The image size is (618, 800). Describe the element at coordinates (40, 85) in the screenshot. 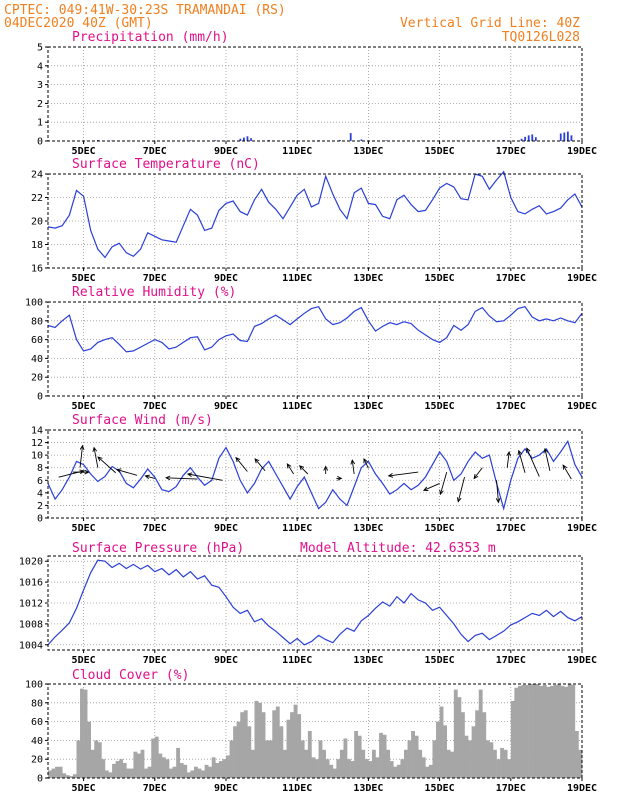

I see `y-tick-label: 3` at that location.